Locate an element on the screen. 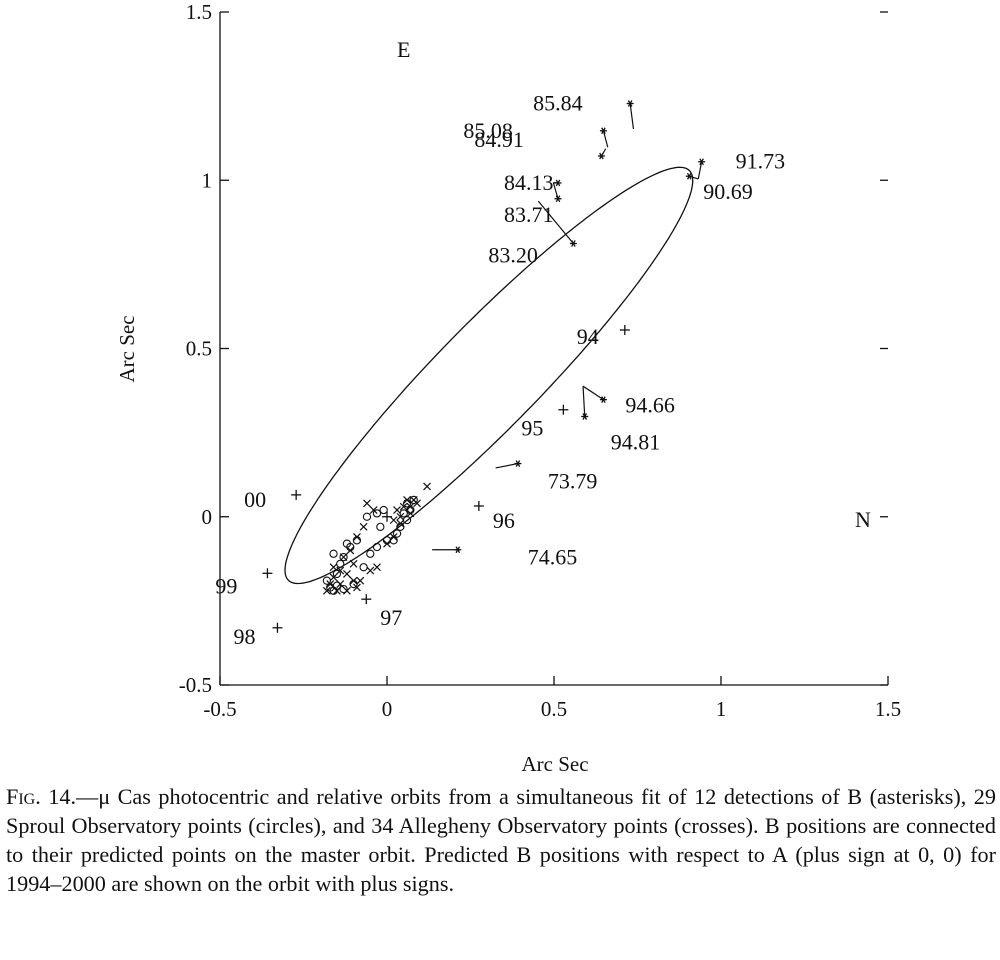  y-tick-label: 1 is located at coordinates (207, 180).